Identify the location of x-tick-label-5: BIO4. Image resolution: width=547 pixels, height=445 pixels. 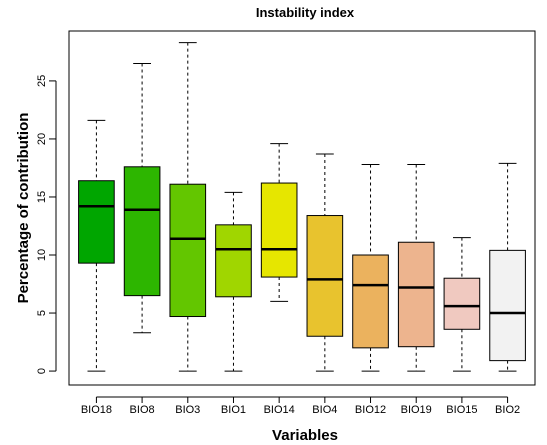
(324, 410).